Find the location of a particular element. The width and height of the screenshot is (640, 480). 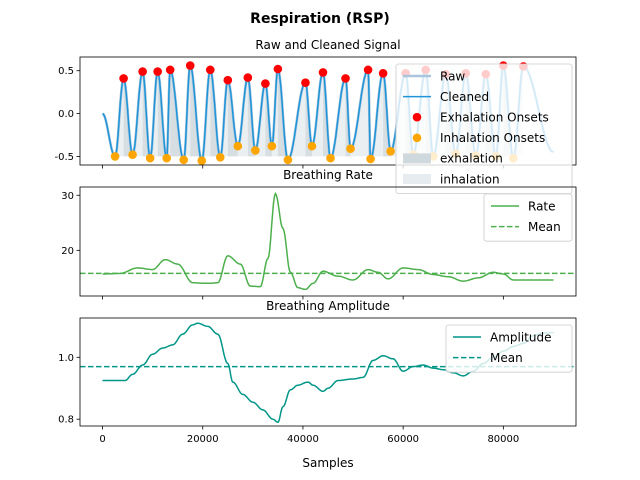

rate-line is located at coordinates (328, 241).